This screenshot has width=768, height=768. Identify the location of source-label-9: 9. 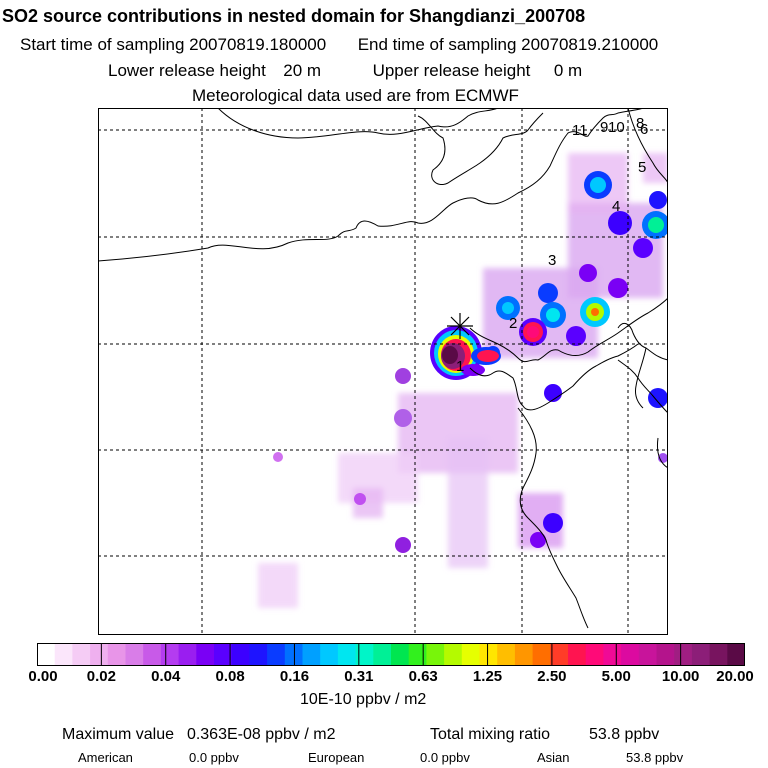
(604, 127).